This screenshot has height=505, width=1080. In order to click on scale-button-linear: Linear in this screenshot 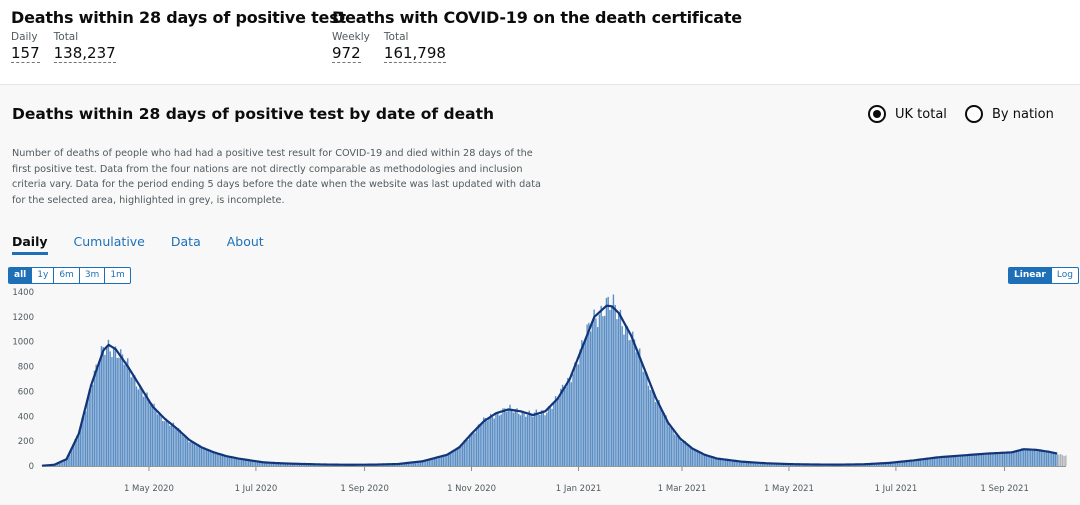, I will do `click(1030, 275)`.